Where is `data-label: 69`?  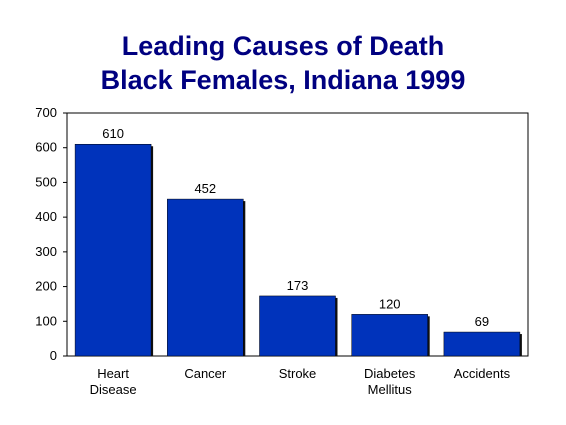
data-label: 69 is located at coordinates (482, 321).